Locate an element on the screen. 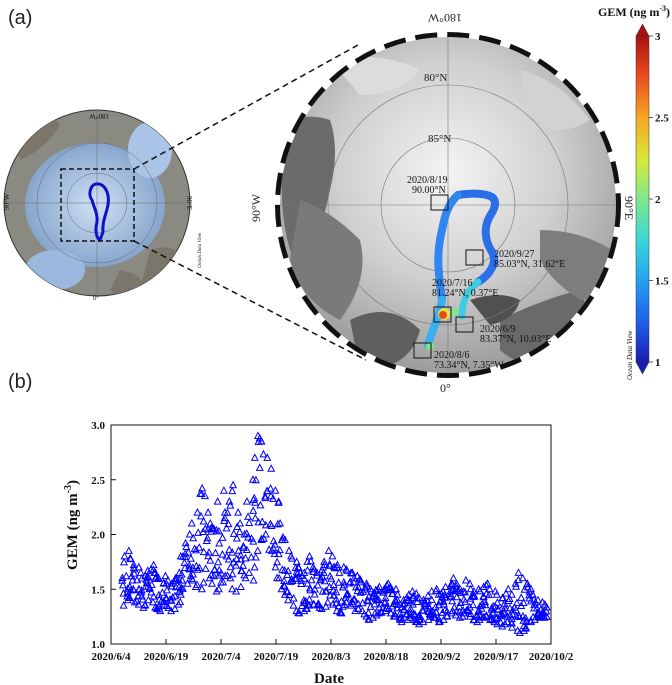 The height and width of the screenshot is (685, 672). lat-label-80: 80°N is located at coordinates (435, 78).